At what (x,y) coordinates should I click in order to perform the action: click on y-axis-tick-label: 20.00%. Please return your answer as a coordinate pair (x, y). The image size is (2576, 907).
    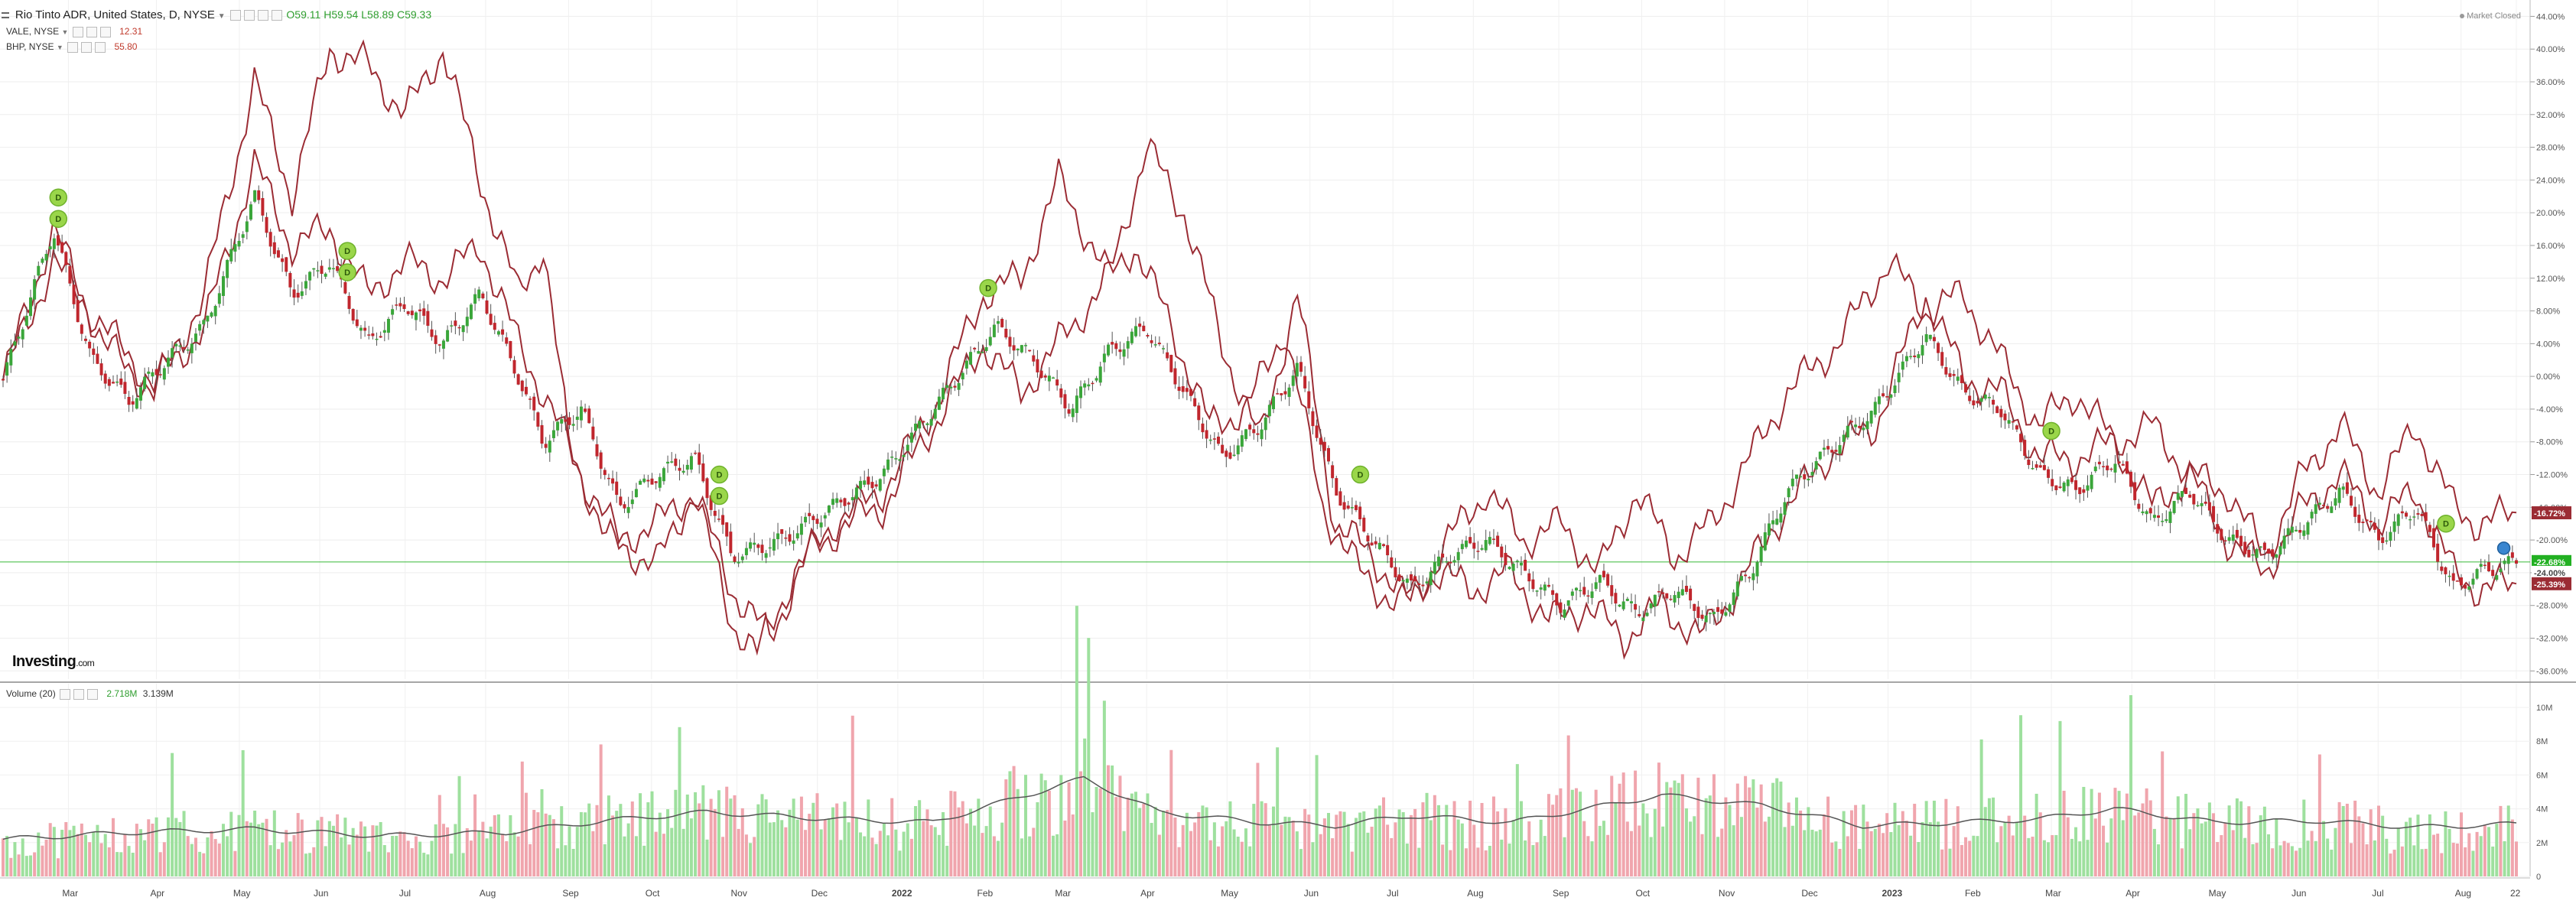
    Looking at the image, I should click on (2550, 214).